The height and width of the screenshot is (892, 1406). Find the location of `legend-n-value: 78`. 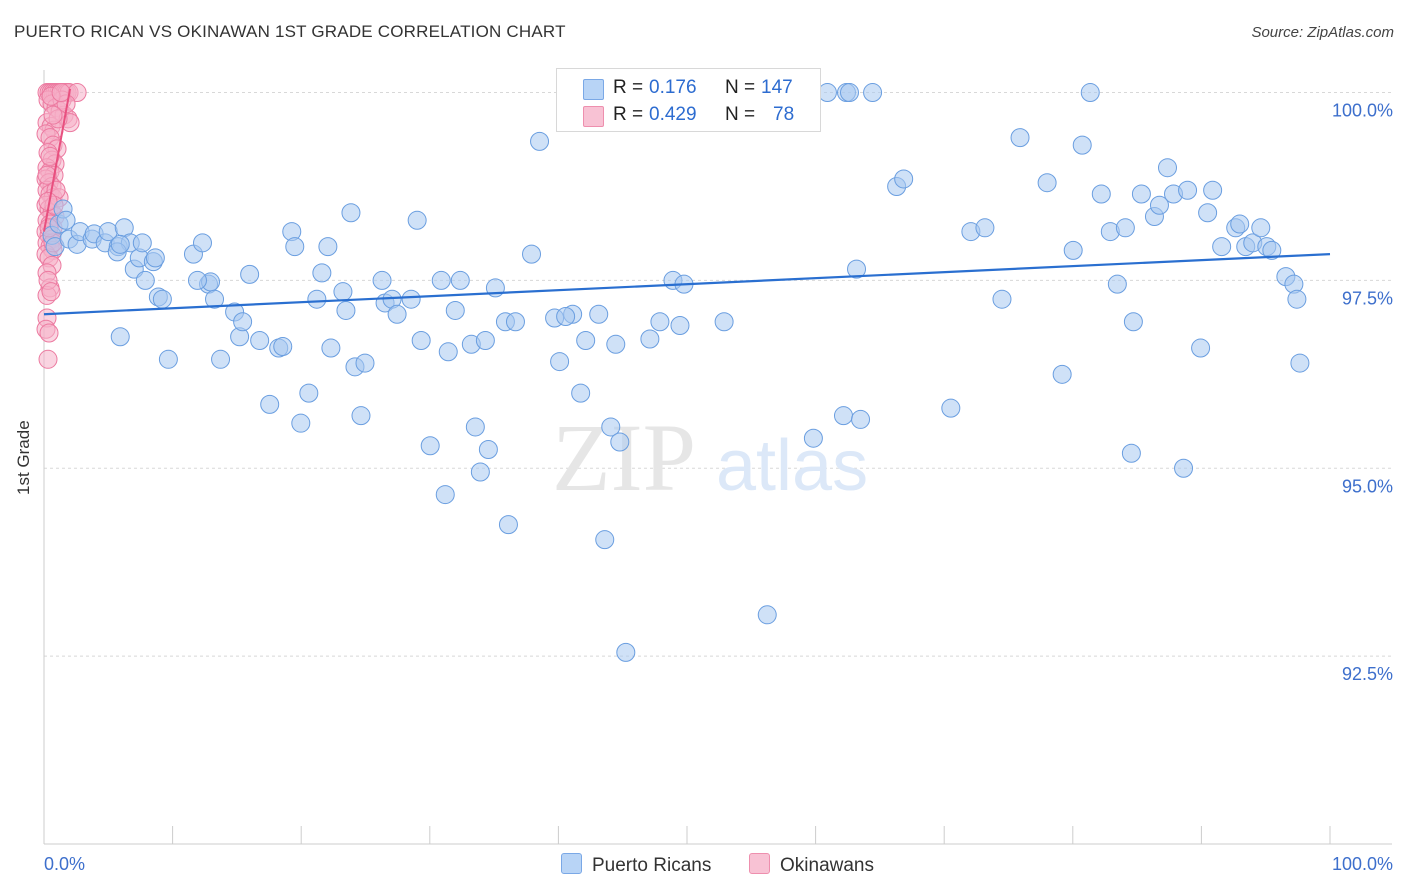

legend-n-value: 78 is located at coordinates (784, 114).